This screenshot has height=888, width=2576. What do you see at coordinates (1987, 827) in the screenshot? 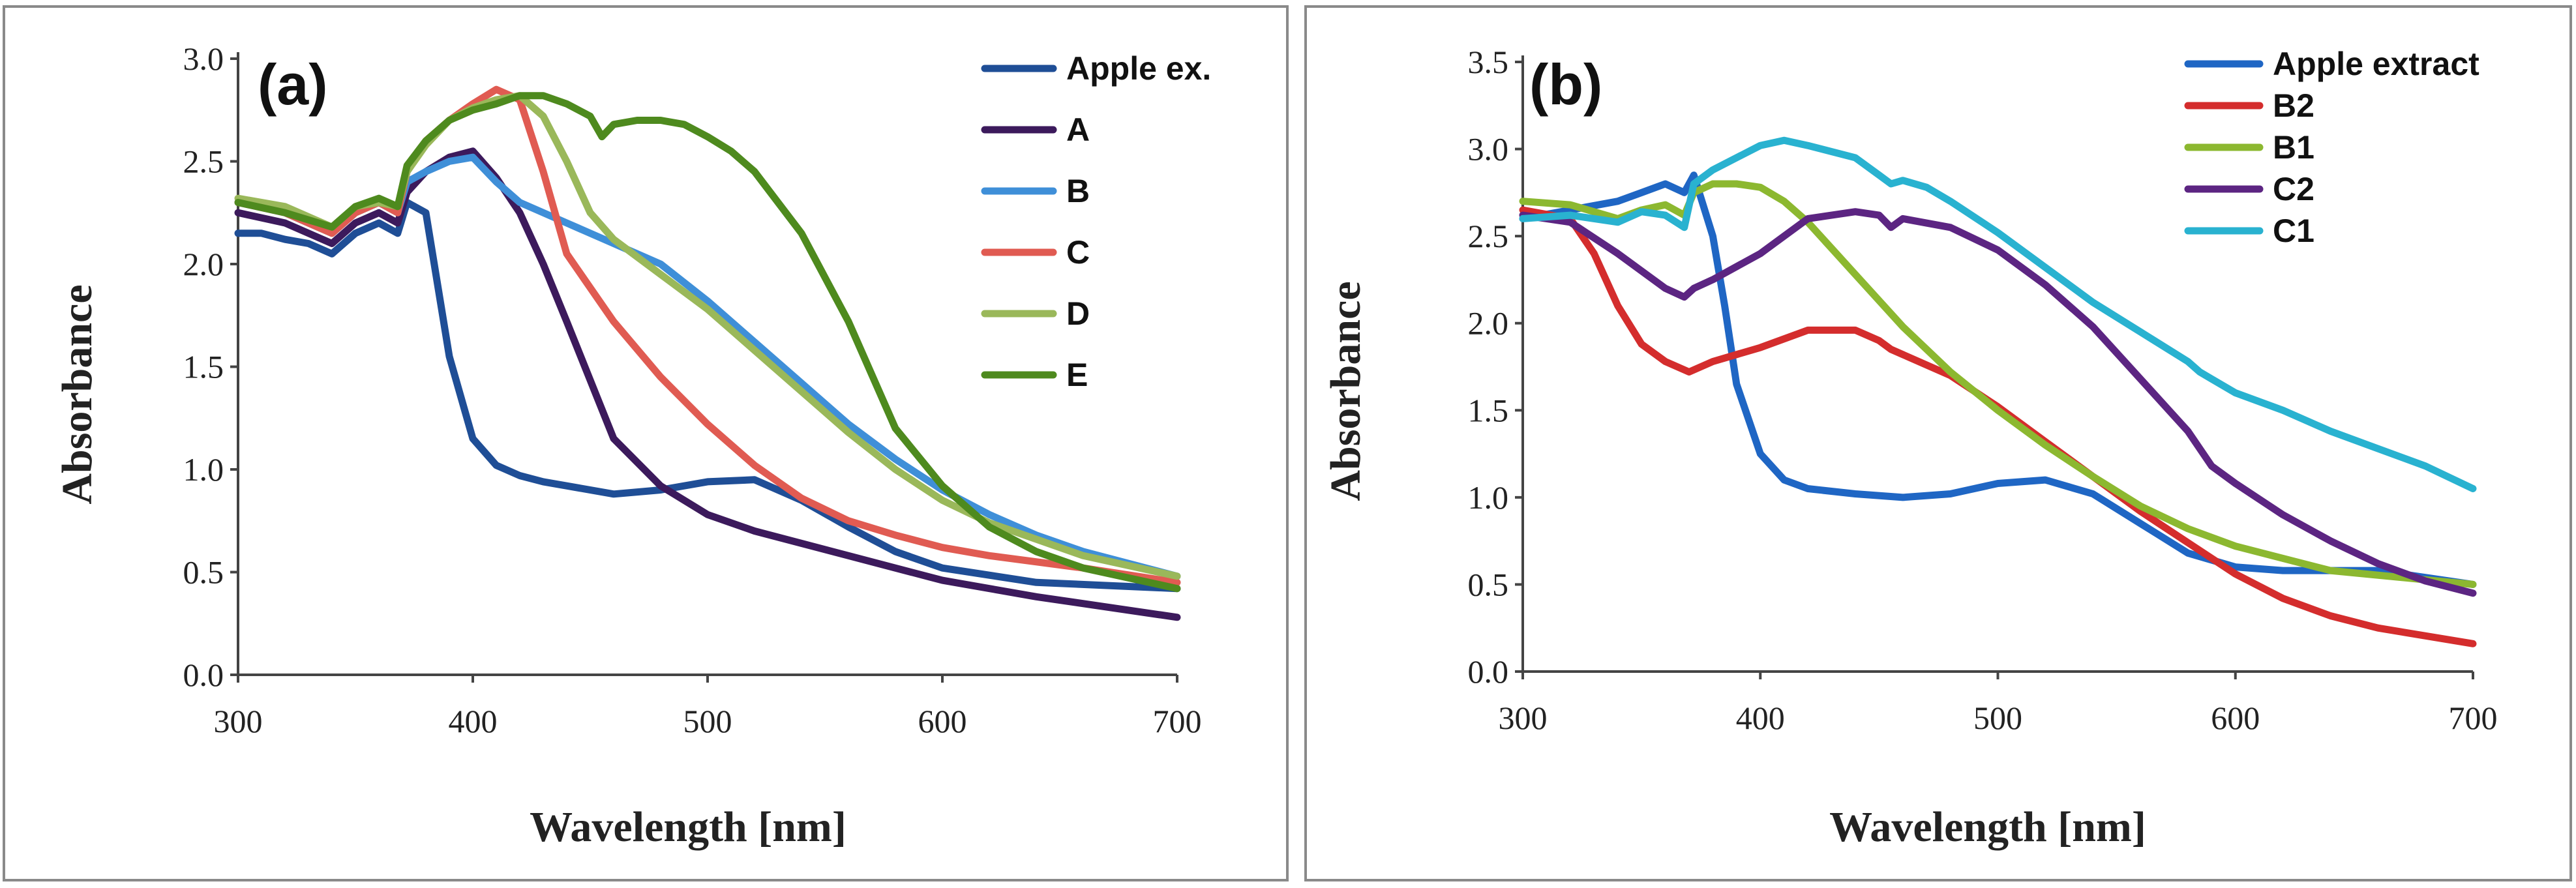
I see `panel-b-xlabel: Wavelength [nm]` at bounding box center [1987, 827].